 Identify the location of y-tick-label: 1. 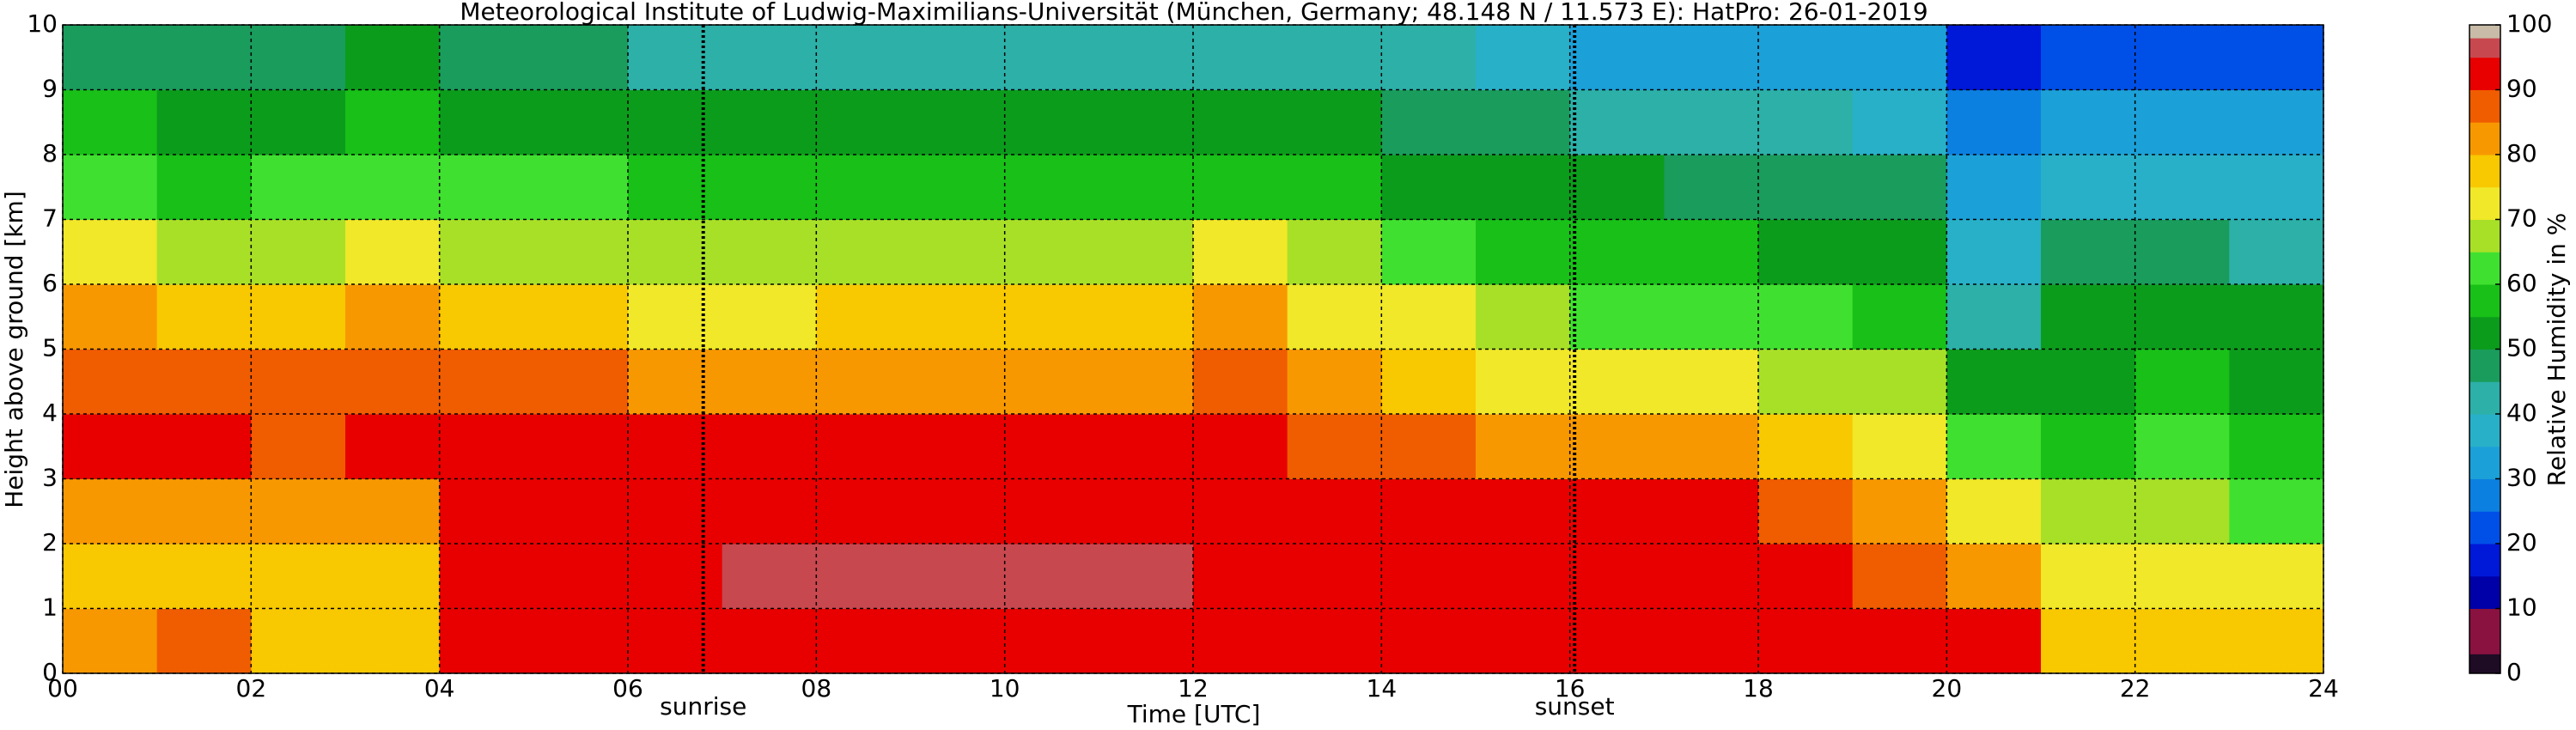
(50, 607).